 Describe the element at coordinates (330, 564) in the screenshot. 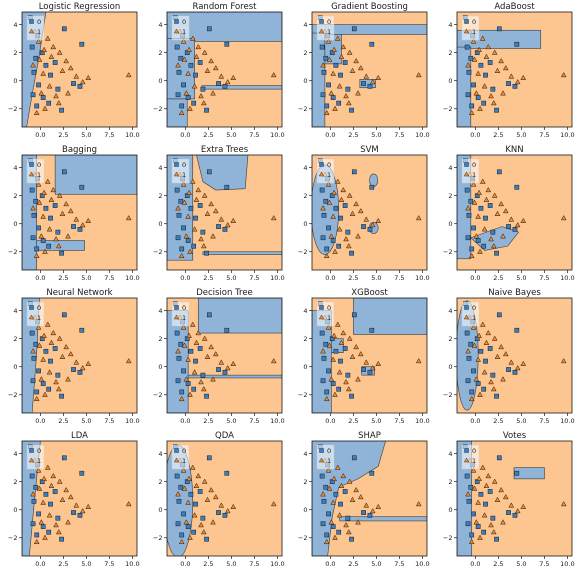

I see `x-tick-label: 0.0` at that location.